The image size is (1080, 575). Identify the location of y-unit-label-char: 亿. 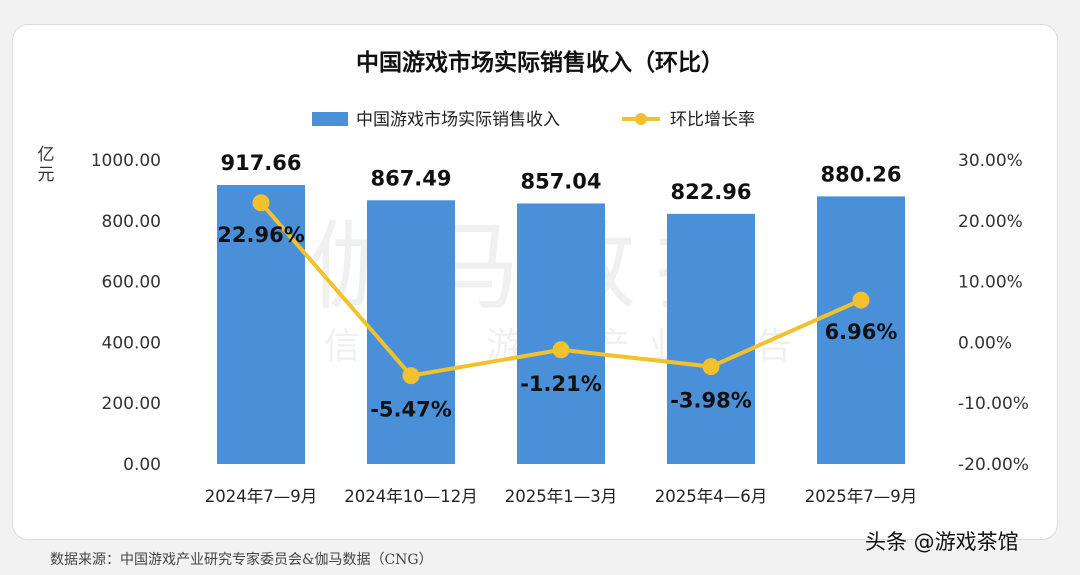
(46, 155).